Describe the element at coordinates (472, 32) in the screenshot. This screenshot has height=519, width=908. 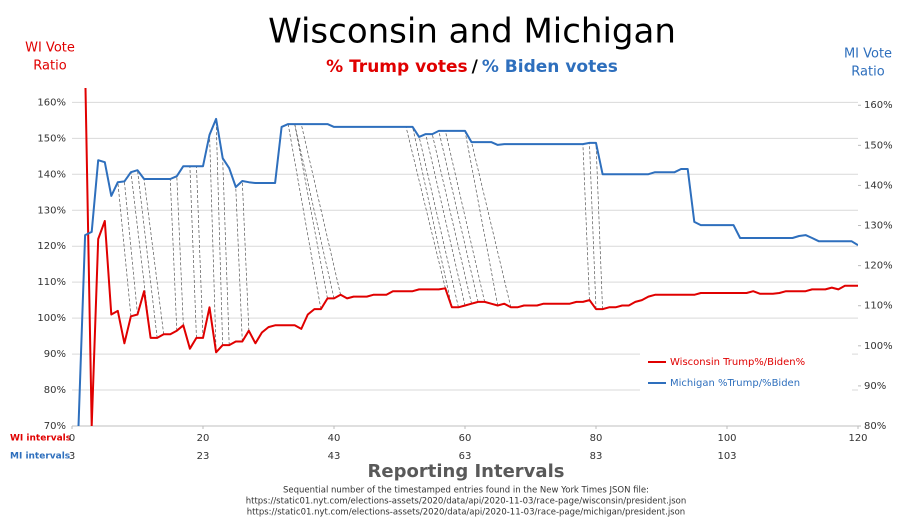
I see `chart-title: Wisconsin and Michigan` at that location.